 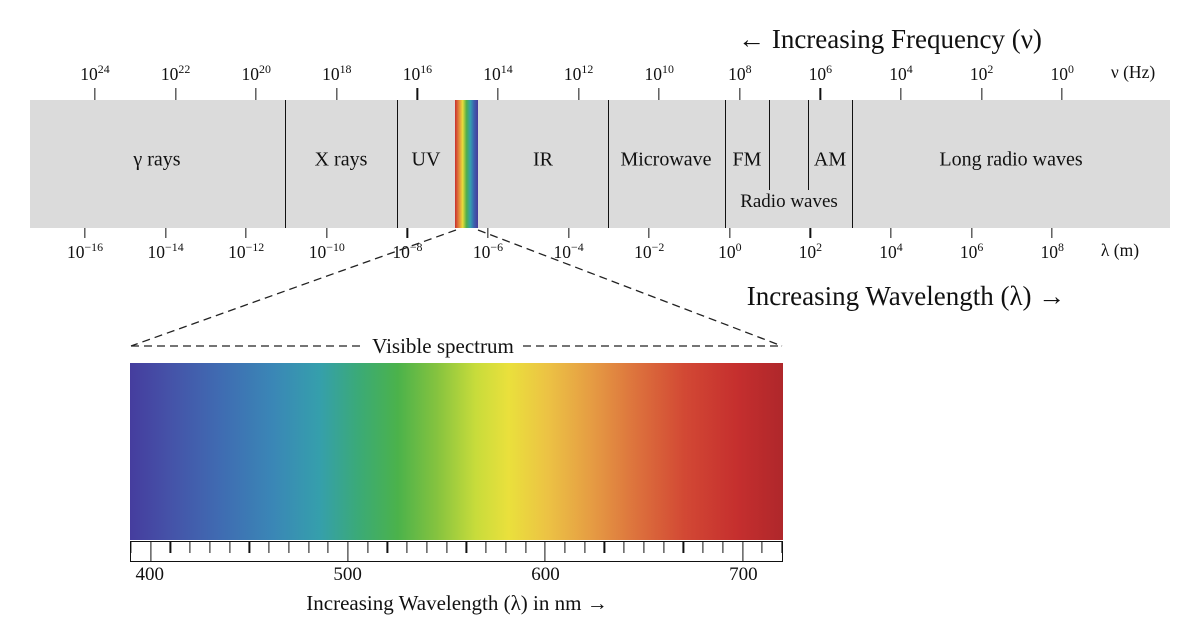 I want to click on ruler-tick-label: 600, so click(x=545, y=574).